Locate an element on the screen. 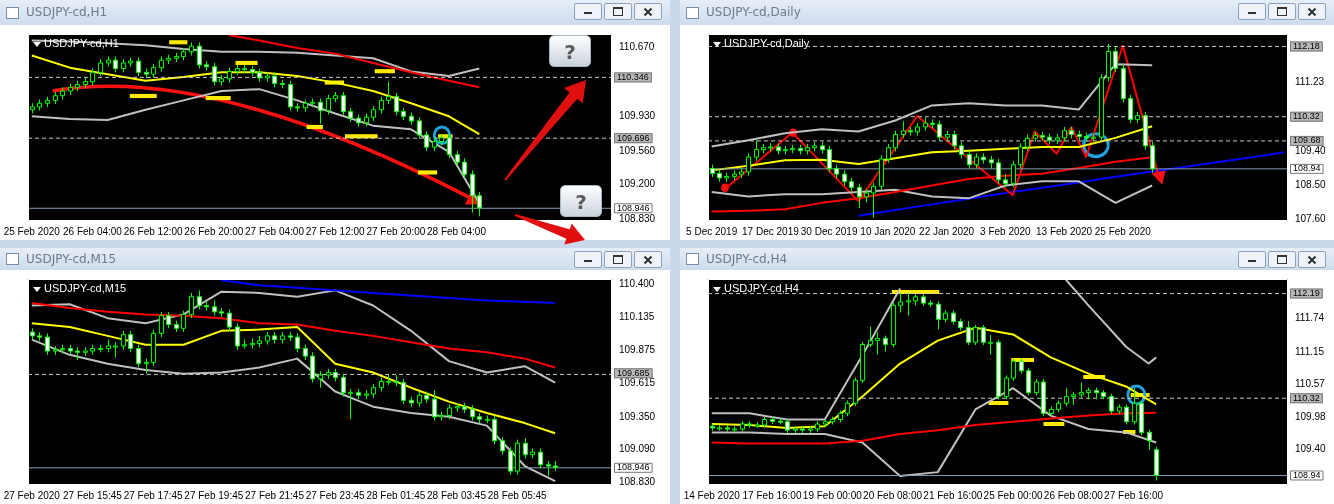 Image resolution: width=1334 pixels, height=504 pixels. y-tick-label: 110.400 is located at coordinates (637, 283).